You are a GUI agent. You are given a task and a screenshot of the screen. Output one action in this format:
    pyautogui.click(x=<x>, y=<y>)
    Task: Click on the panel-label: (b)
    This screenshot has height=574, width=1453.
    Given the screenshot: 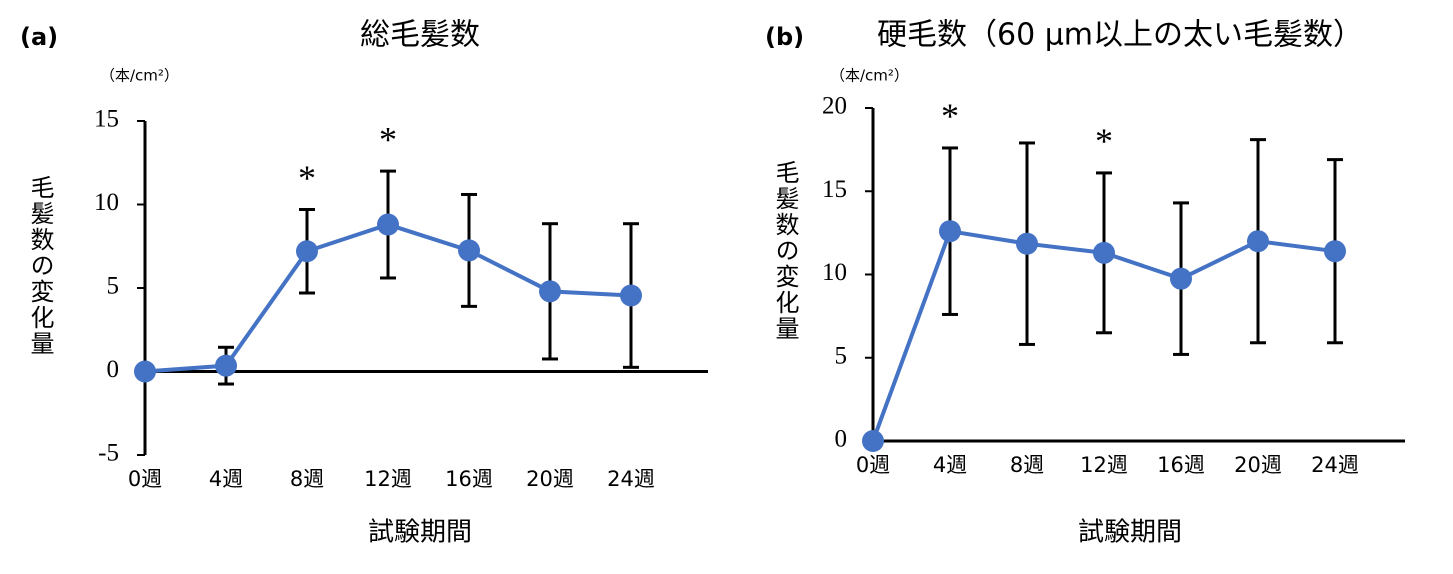 What is the action you would take?
    pyautogui.click(x=784, y=37)
    